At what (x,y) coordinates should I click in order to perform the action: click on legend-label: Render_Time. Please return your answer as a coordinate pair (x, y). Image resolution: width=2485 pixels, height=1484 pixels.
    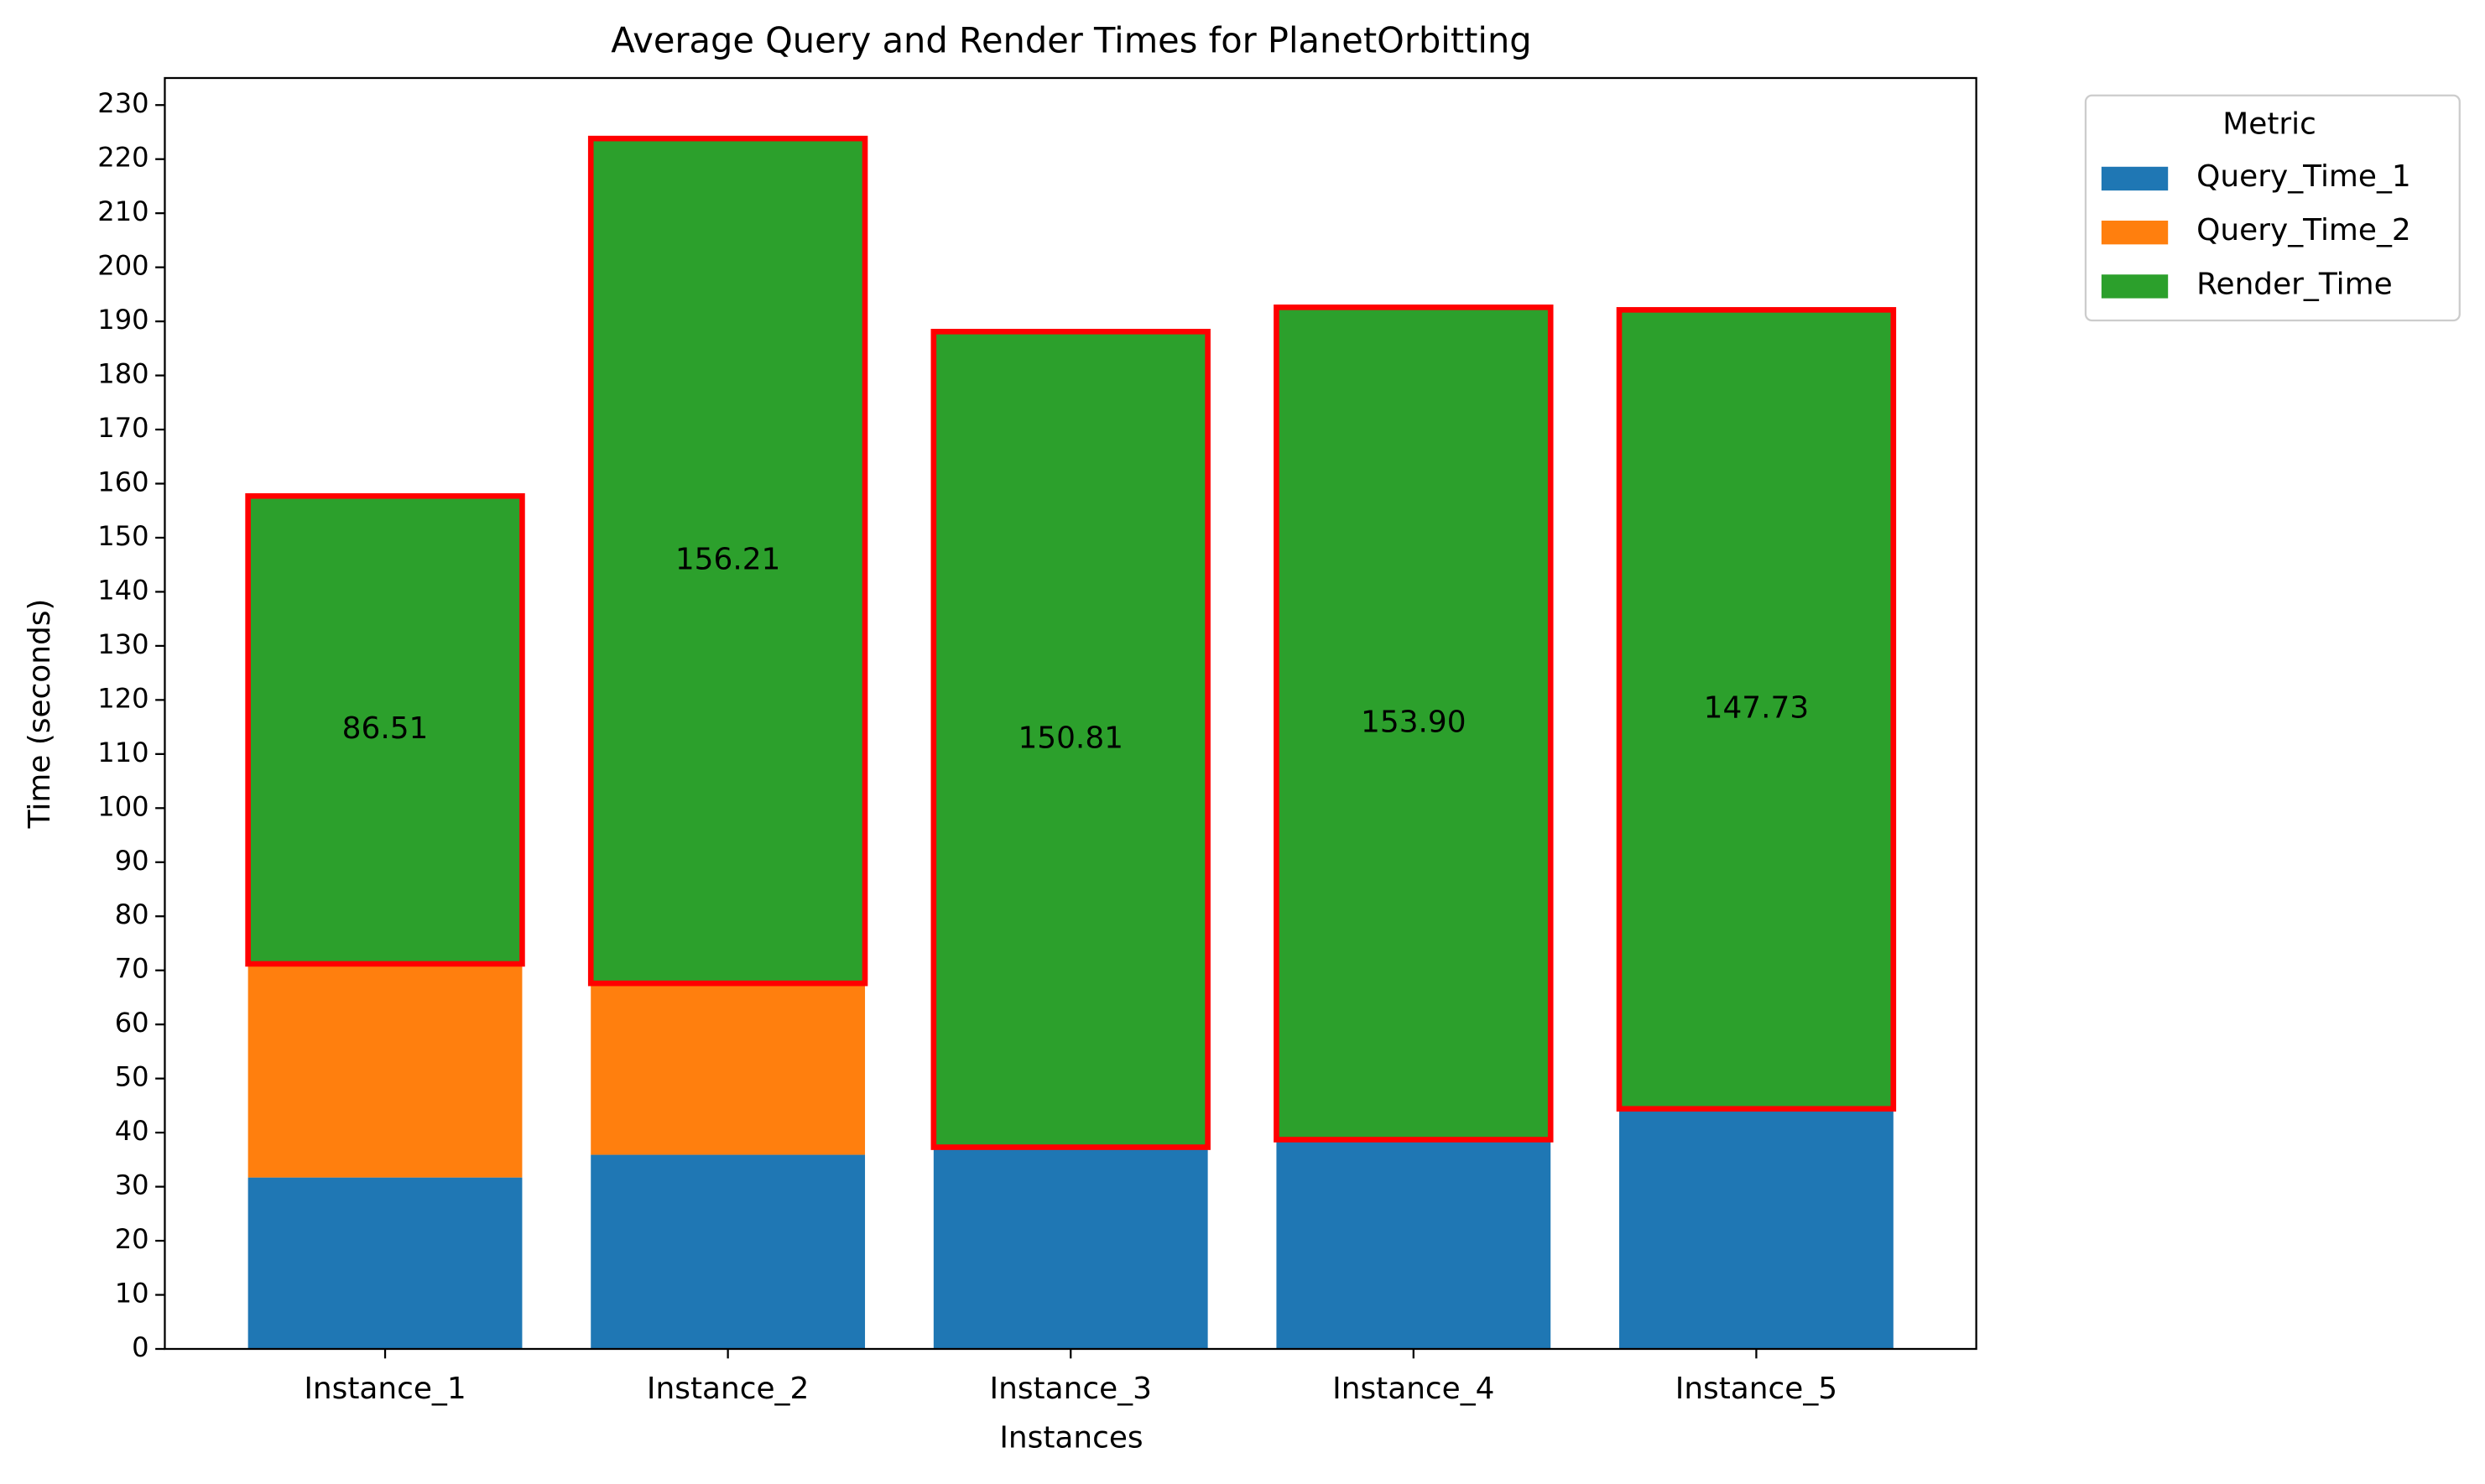
    Looking at the image, I should click on (2294, 284).